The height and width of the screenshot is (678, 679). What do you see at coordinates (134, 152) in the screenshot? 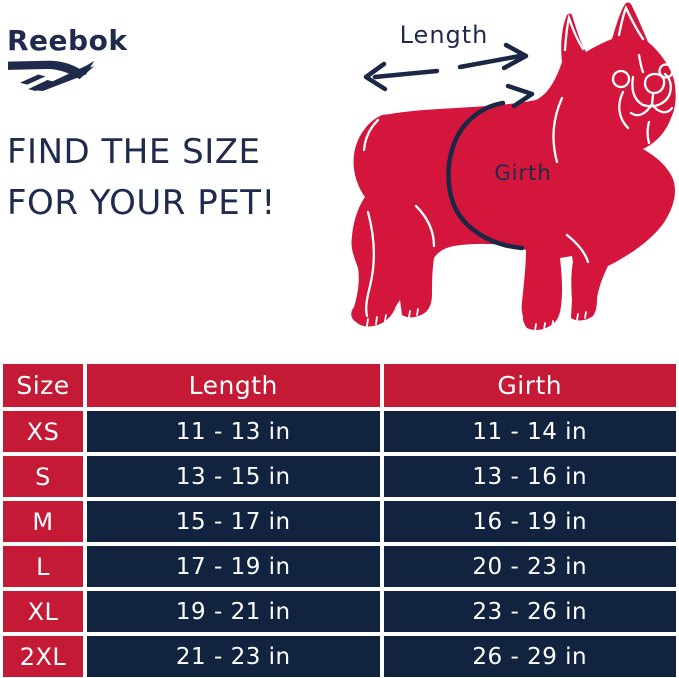
I see `headline-line-1: FIND THE SIZE` at bounding box center [134, 152].